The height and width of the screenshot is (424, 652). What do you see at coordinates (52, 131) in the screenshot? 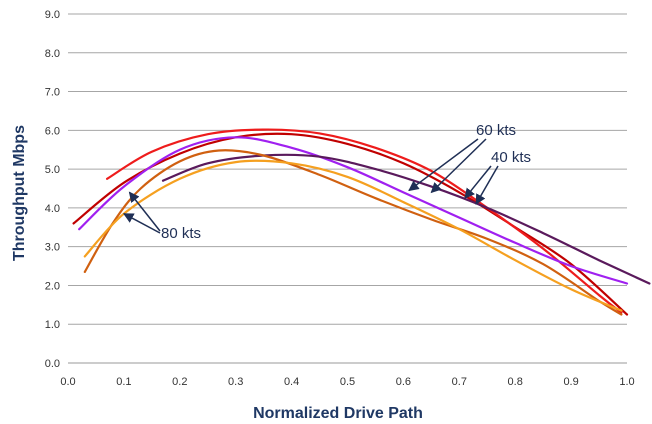
I see `y-tick-label: 6.0` at bounding box center [52, 131].